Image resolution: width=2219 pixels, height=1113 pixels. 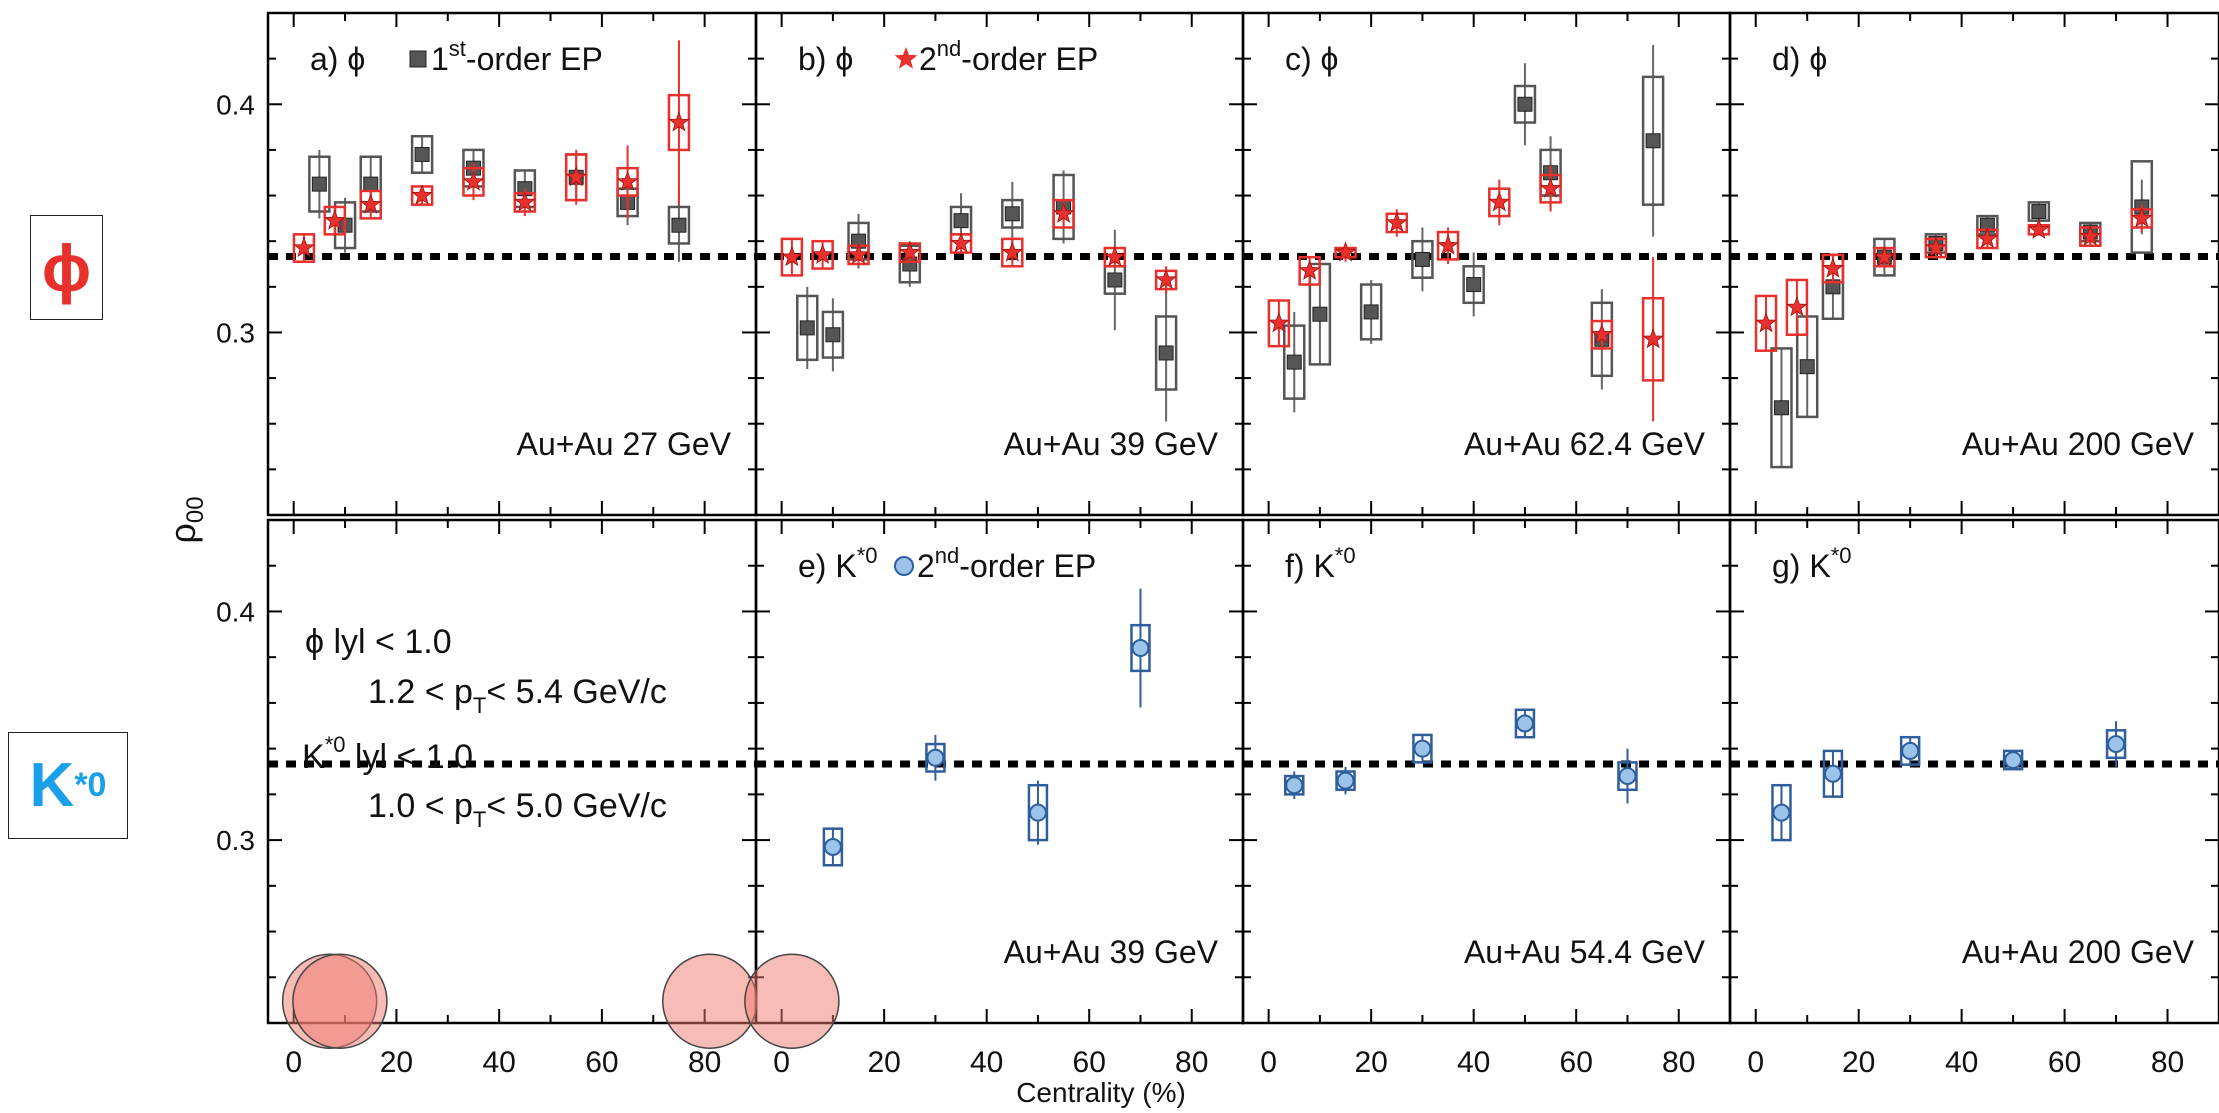 I want to click on cuts-text-part: lyl < 1.0, so click(x=409, y=757).